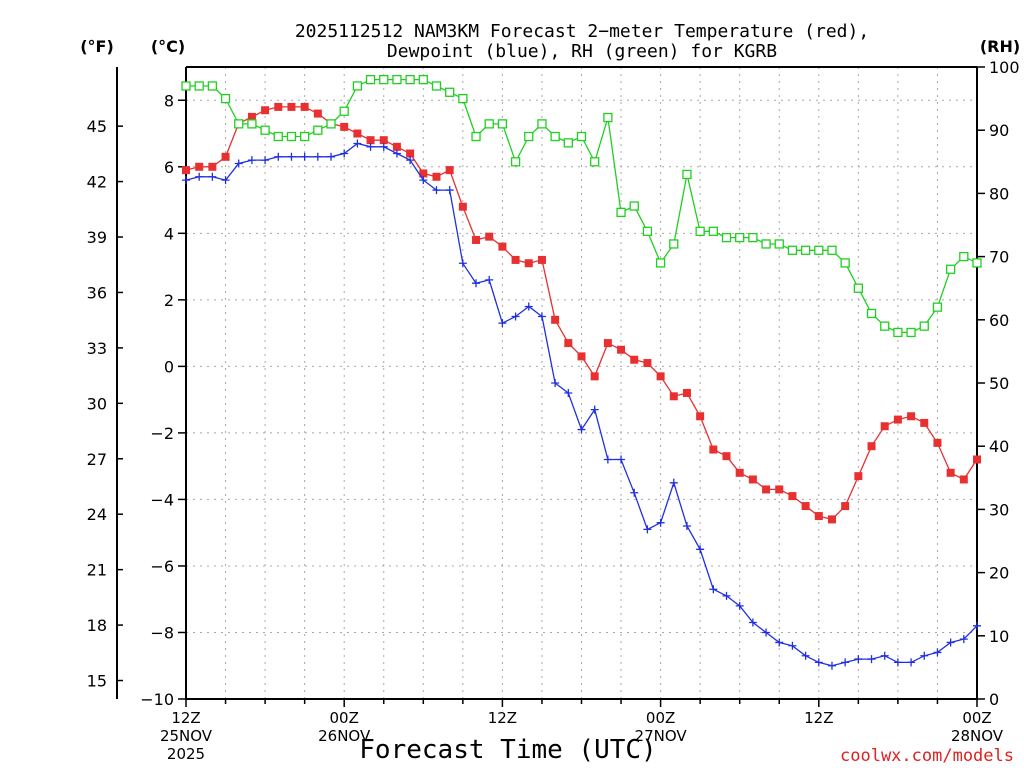  What do you see at coordinates (999, 320) in the screenshot?
I see `rh-tick-label: 60` at bounding box center [999, 320].